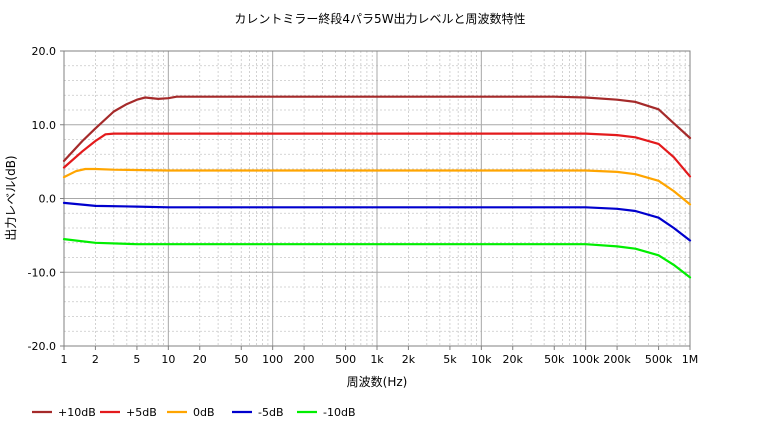  I want to click on x-tick-label: 100, so click(272, 359).